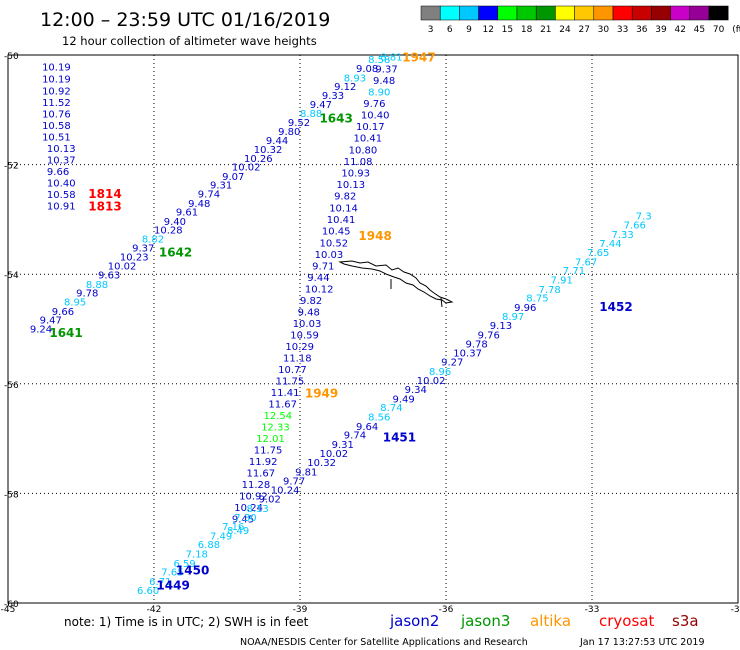  I want to click on pass-time-label: 1814, so click(104, 194).